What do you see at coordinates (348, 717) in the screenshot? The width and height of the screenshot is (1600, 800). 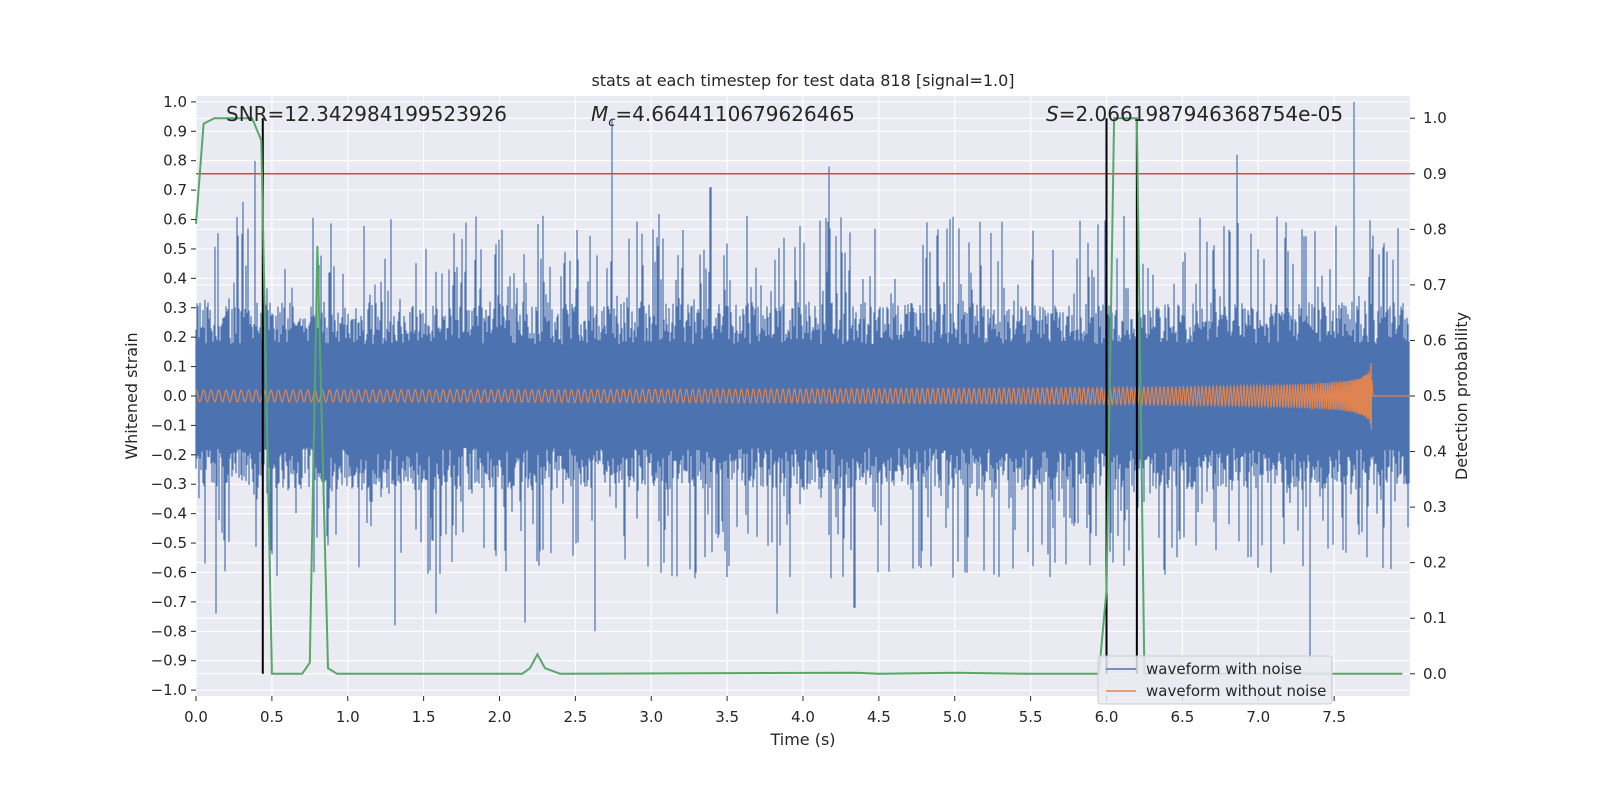 I see `x-tick-label: 1.0` at bounding box center [348, 717].